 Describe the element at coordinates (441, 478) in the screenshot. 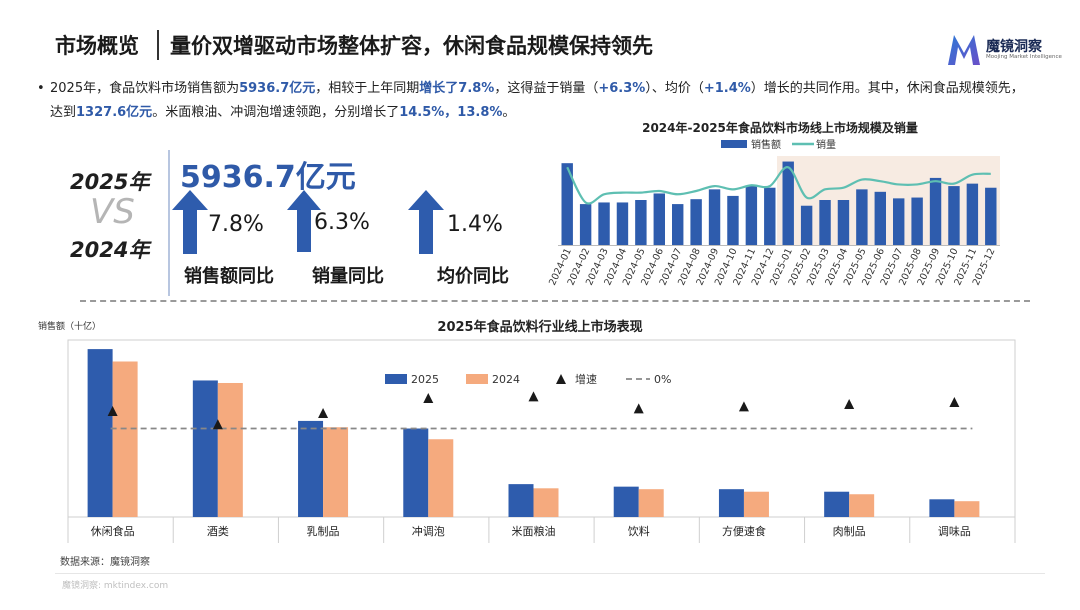

I see `bar-2024-冲调泡` at that location.